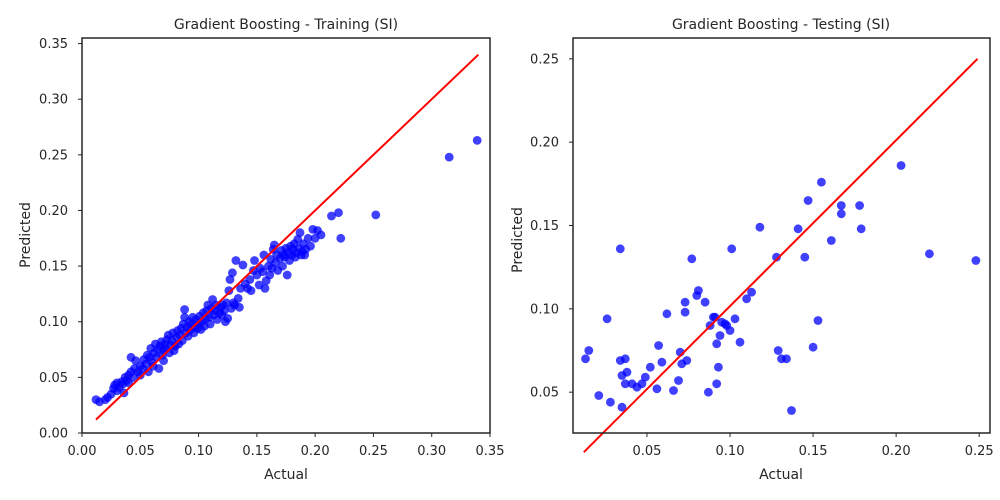 This screenshot has width=1000, height=500. I want to click on y-tick-label: 0.35, so click(53, 44).